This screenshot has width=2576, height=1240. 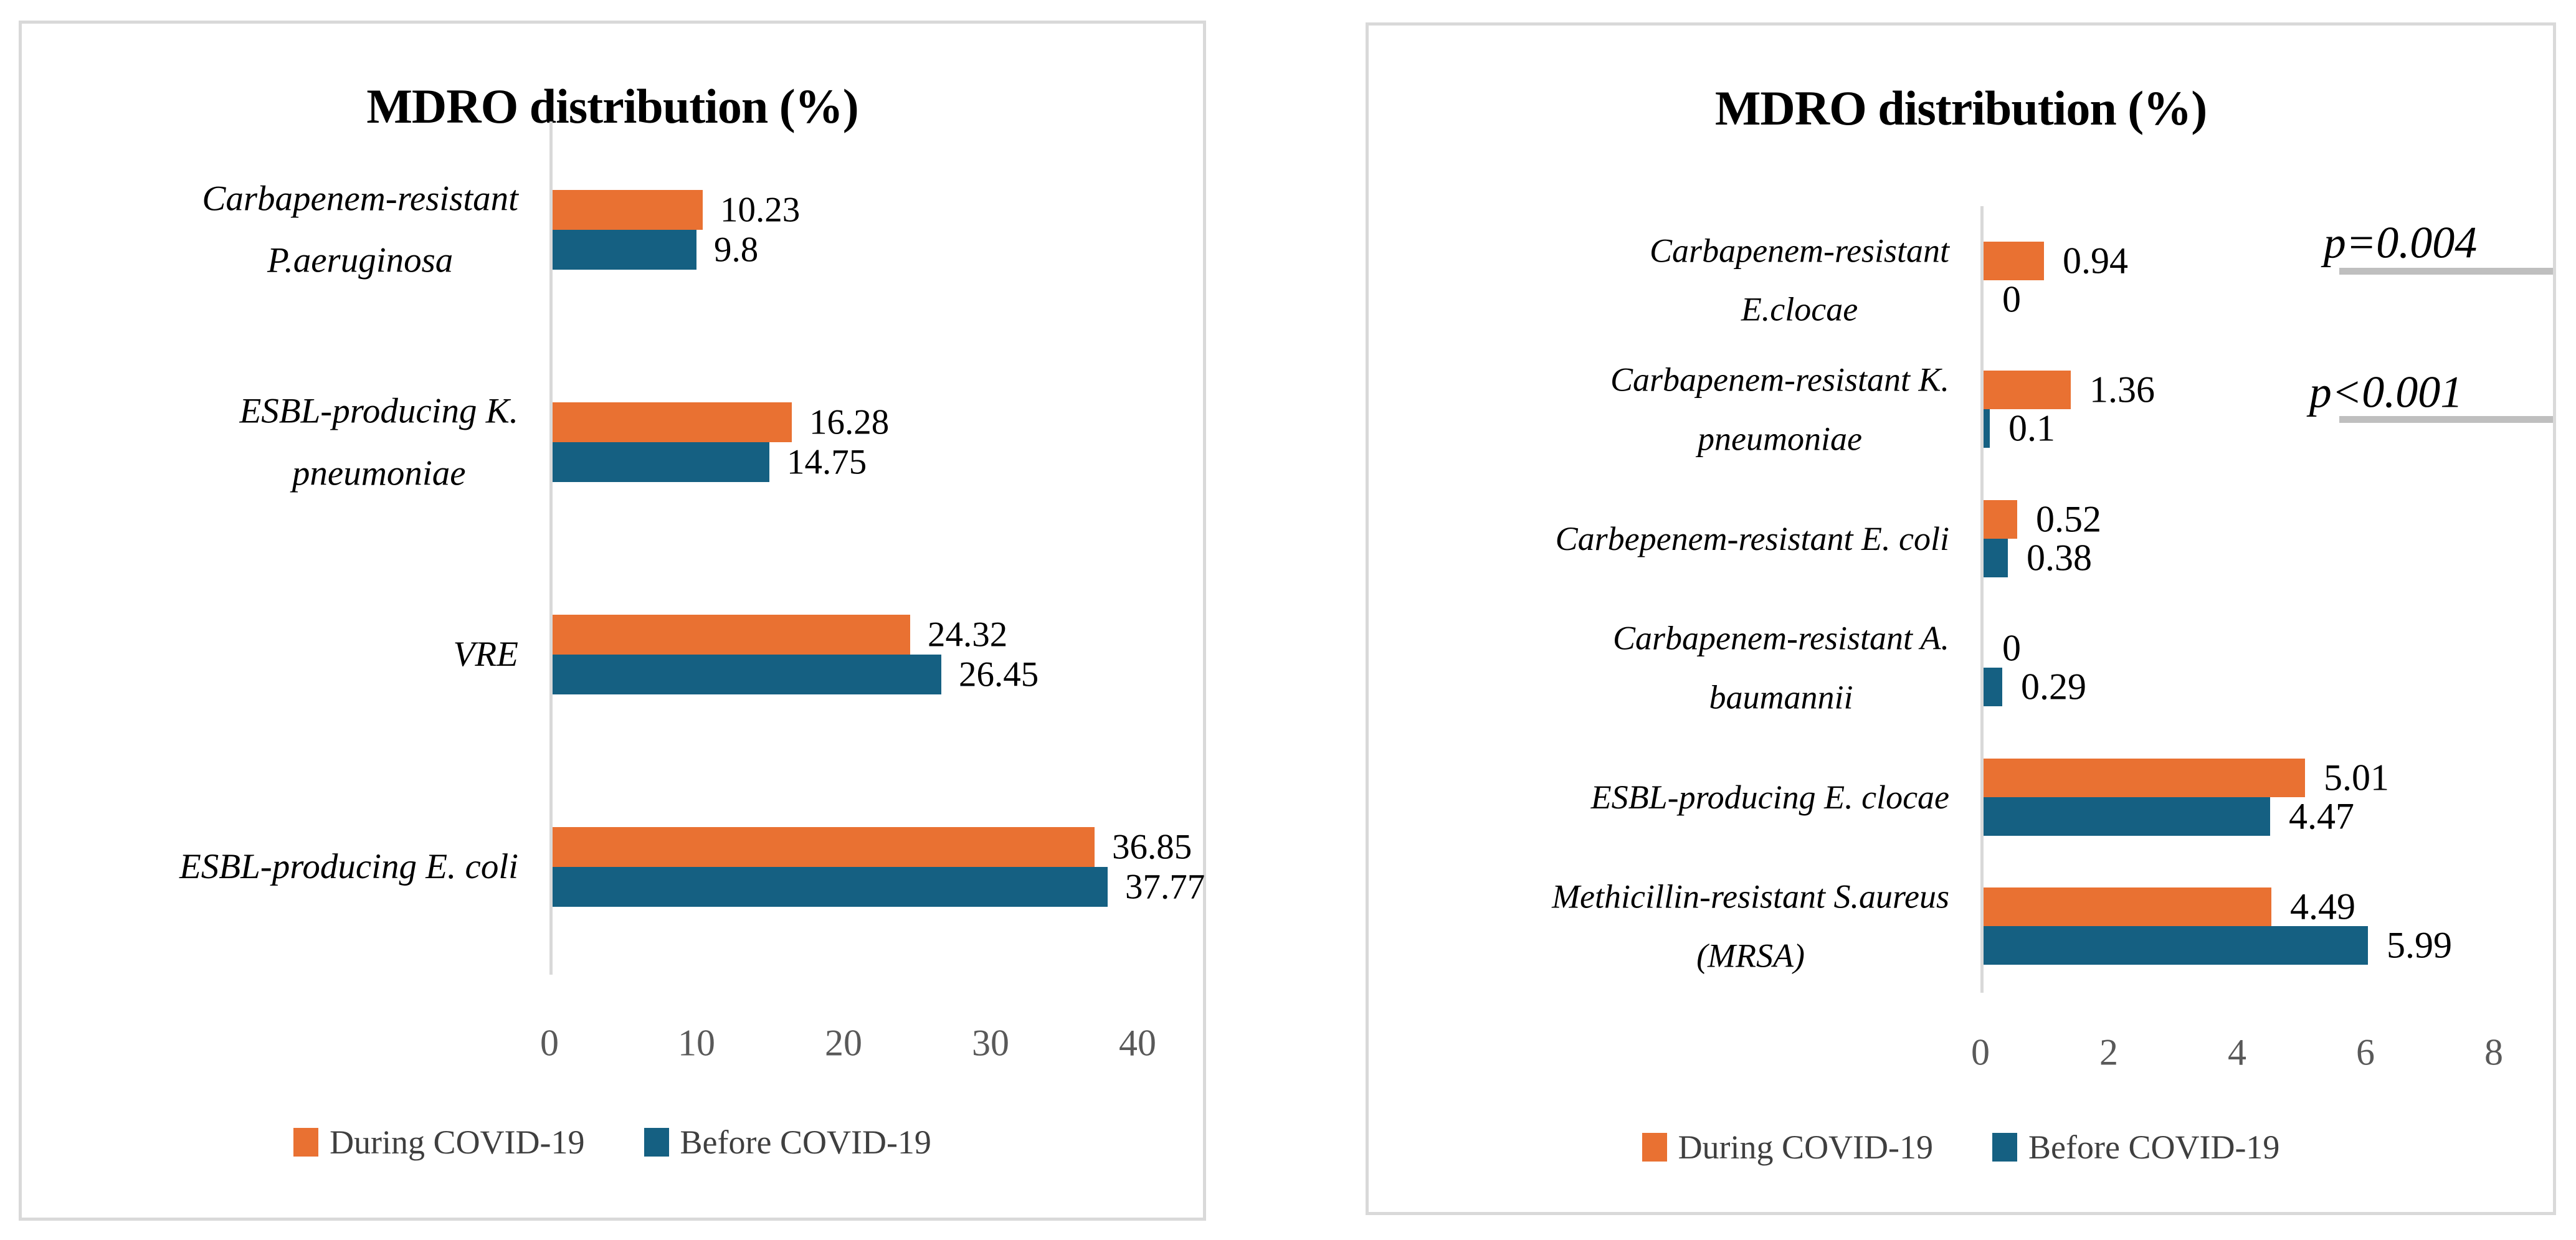 I want to click on value-label: 0.38, so click(x=2059, y=558).